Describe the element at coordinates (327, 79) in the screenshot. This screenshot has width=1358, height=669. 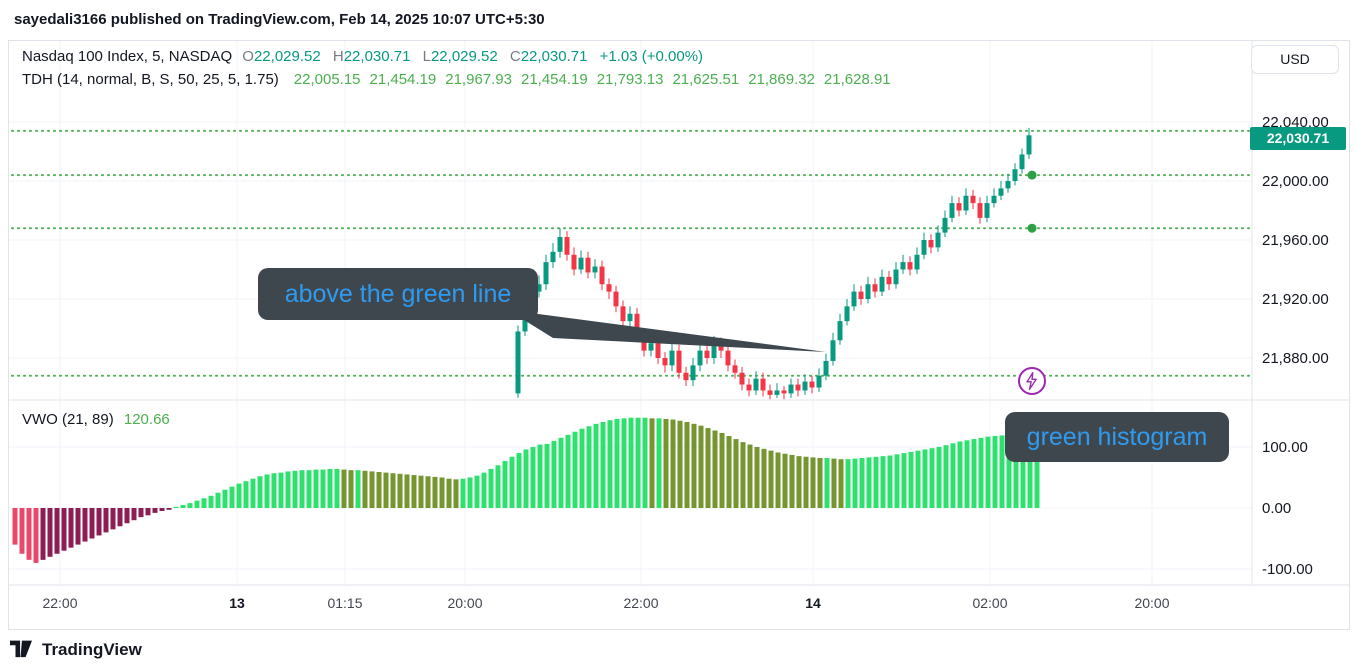
I see `tdh-value: 22,005.15` at that location.